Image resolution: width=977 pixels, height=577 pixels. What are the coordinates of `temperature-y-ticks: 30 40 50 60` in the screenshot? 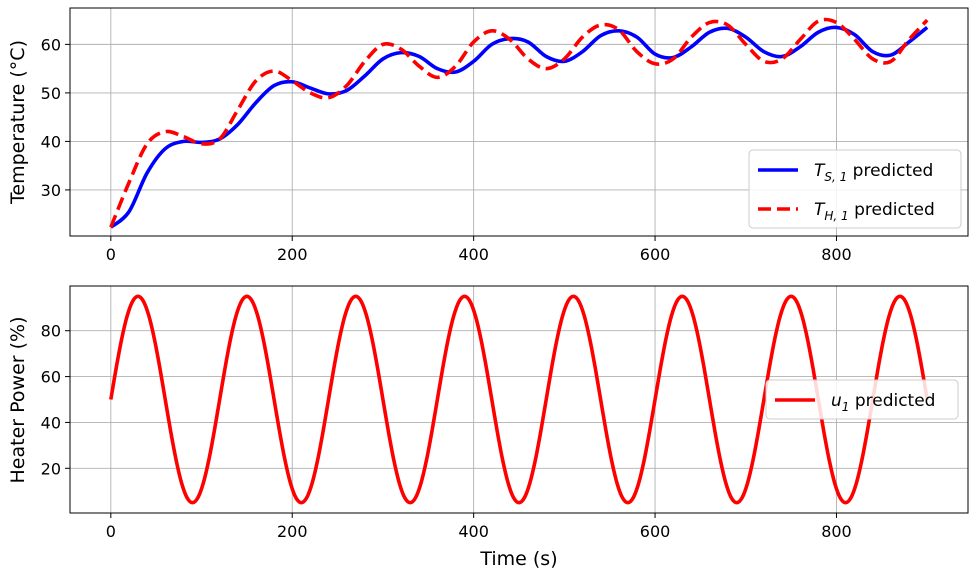 It's located at (55, 117).